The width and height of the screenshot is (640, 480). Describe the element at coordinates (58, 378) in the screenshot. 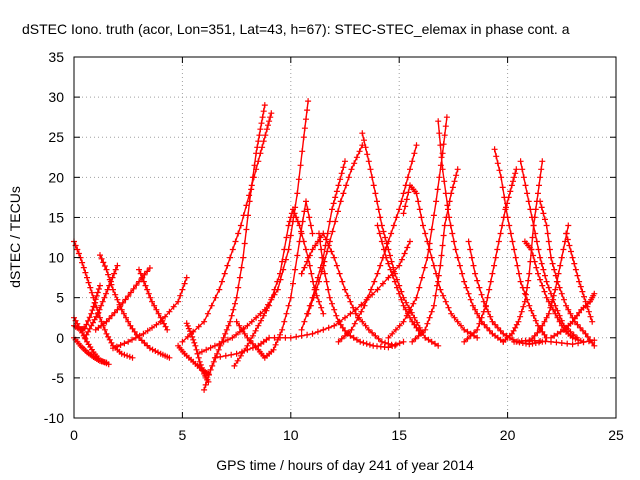

I see `y-tick-label: -5` at that location.